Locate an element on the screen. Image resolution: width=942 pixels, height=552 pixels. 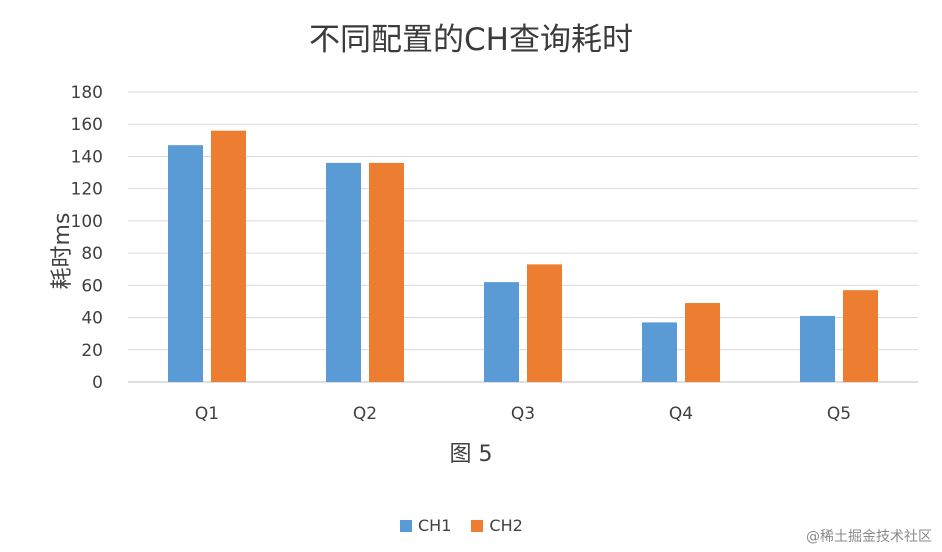
y-tick-label: 120 is located at coordinates (87, 190).